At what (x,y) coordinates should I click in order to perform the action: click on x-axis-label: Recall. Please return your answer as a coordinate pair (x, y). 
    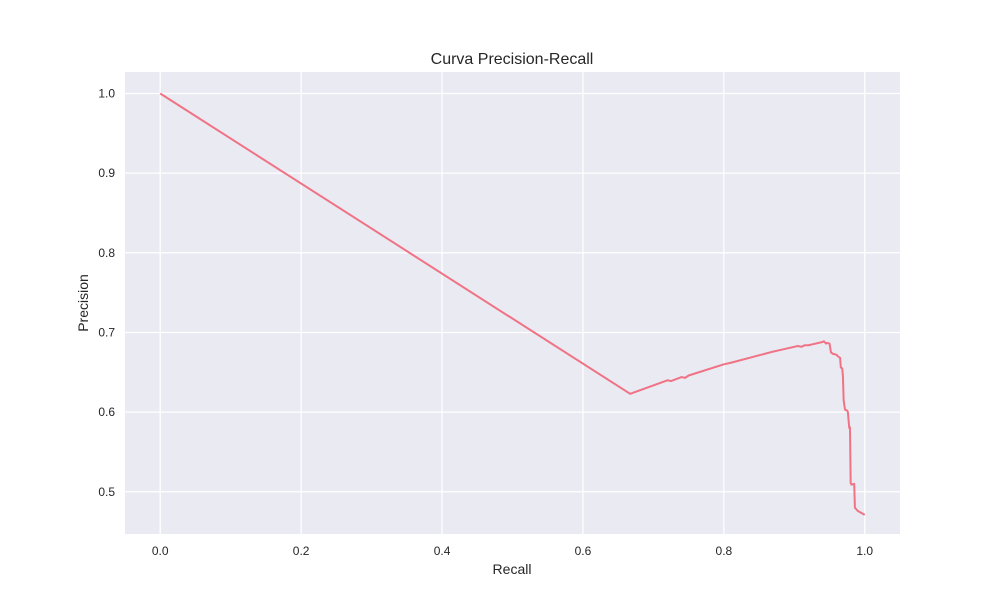
    Looking at the image, I should click on (512, 569).